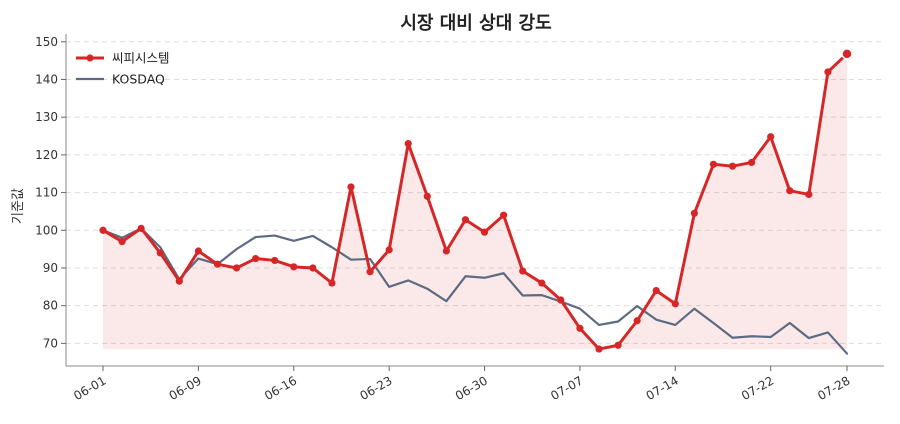  I want to click on y-tick-label: 120, so click(46, 155).